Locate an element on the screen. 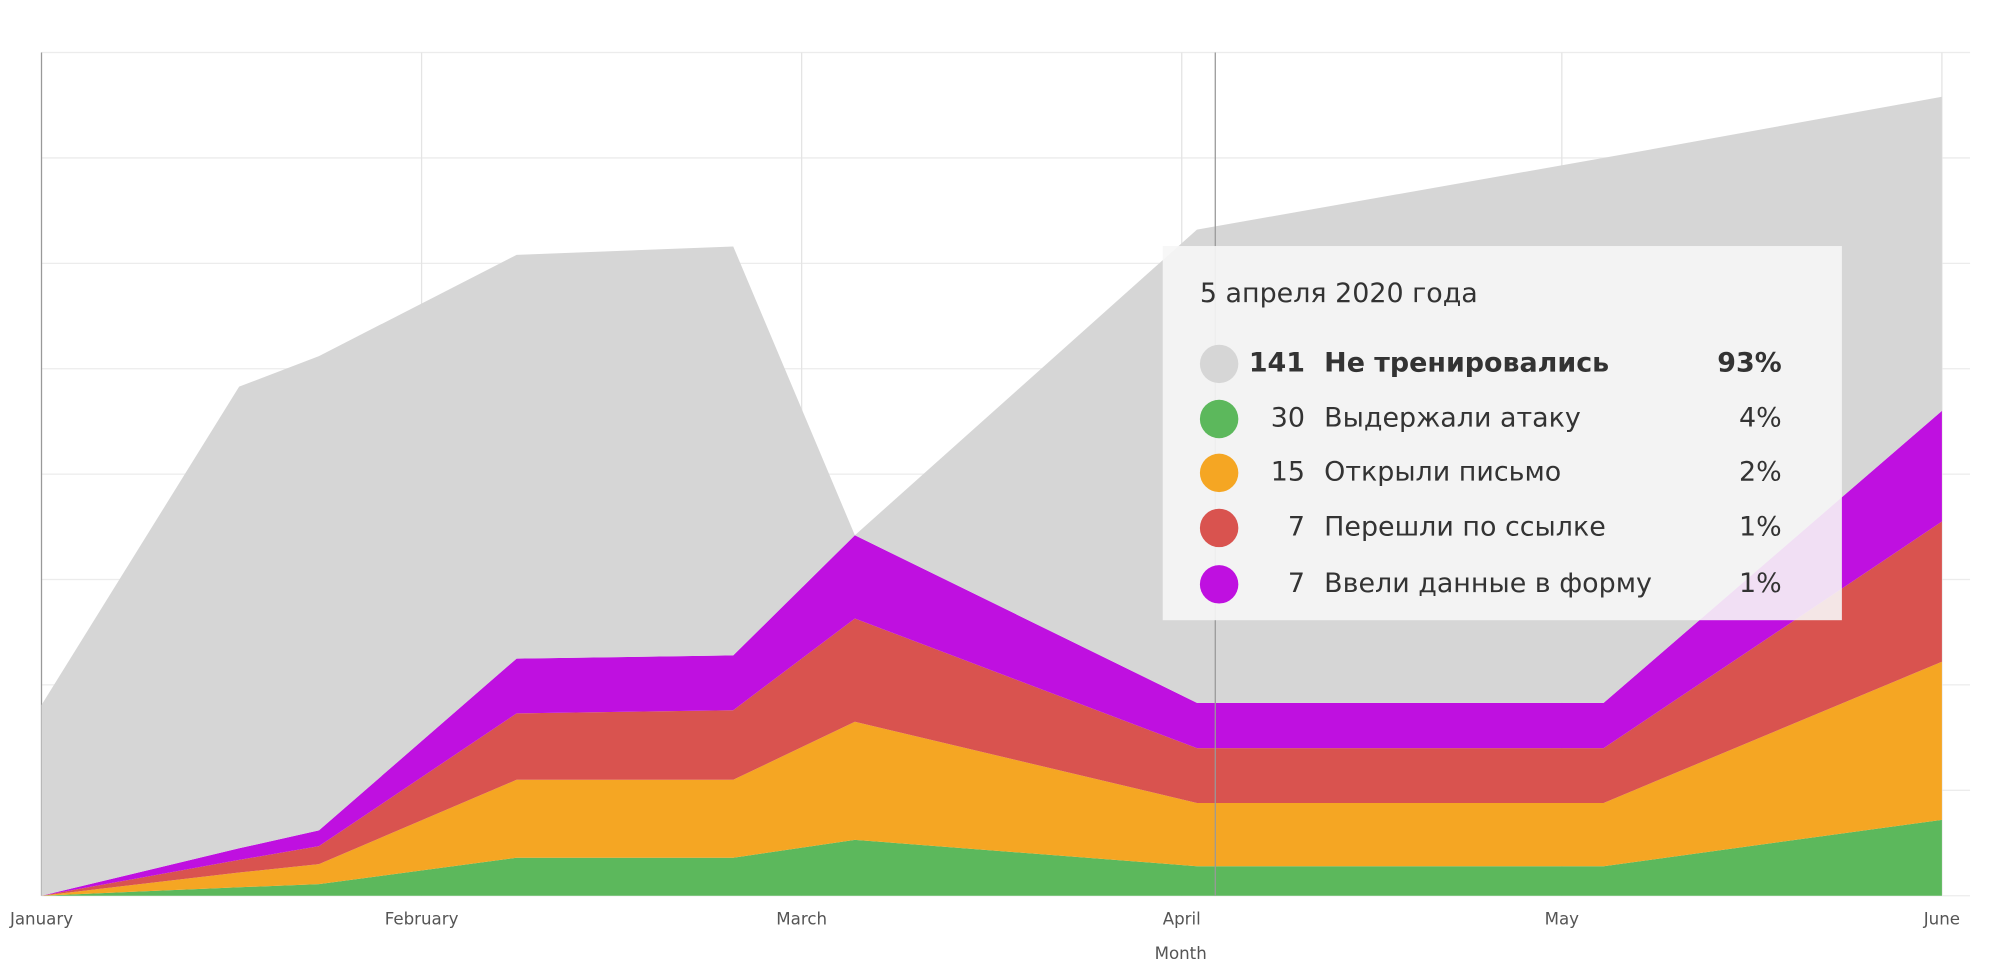  tooltip-count: 15 is located at coordinates (1288, 471).